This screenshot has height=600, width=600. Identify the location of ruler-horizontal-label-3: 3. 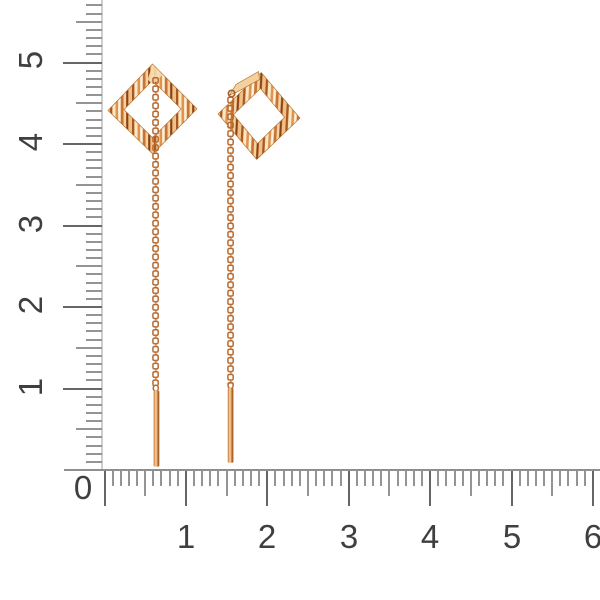
(349, 536).